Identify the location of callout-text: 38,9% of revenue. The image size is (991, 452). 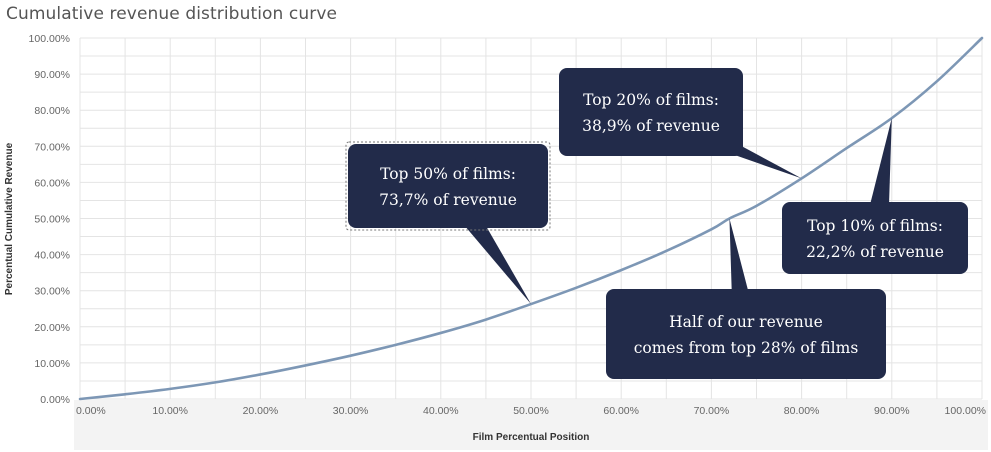
(651, 126).